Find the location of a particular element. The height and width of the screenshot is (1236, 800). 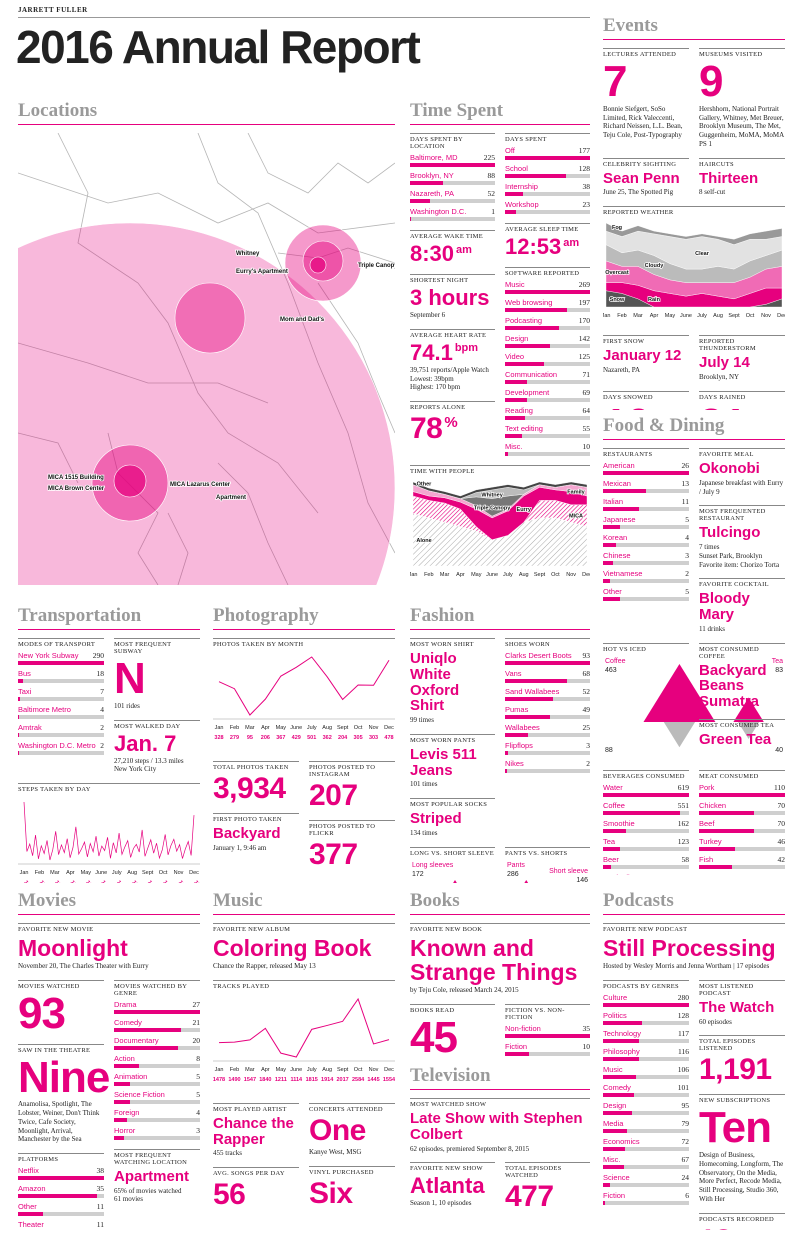

bar-row: Philosophy 116 is located at coordinates (646, 1051).